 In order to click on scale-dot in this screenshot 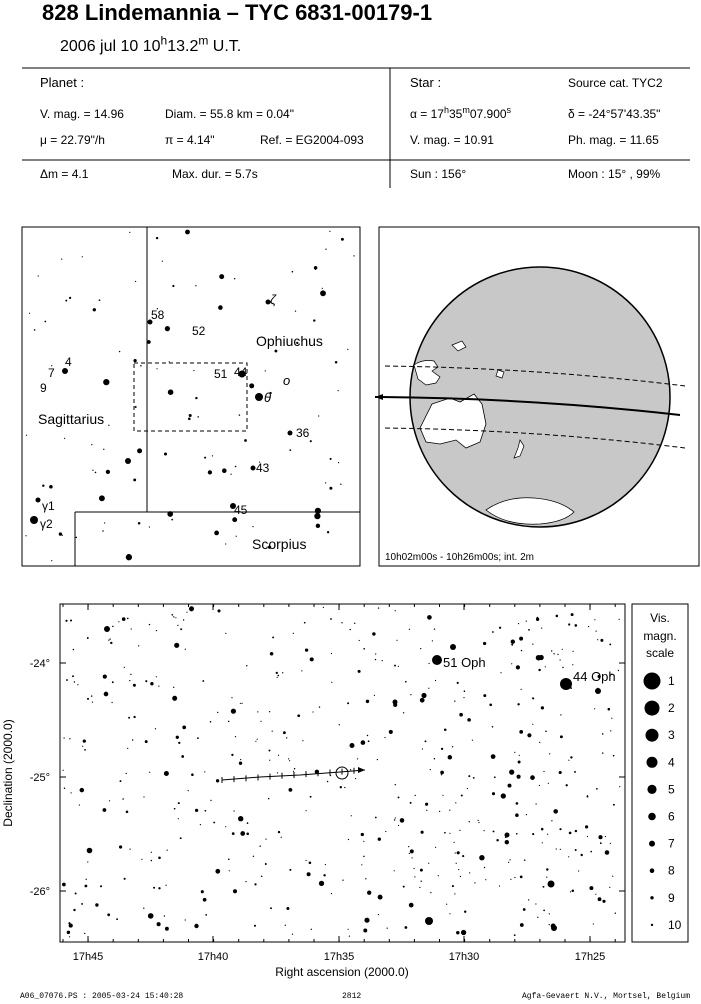, I will do `click(652, 708)`.